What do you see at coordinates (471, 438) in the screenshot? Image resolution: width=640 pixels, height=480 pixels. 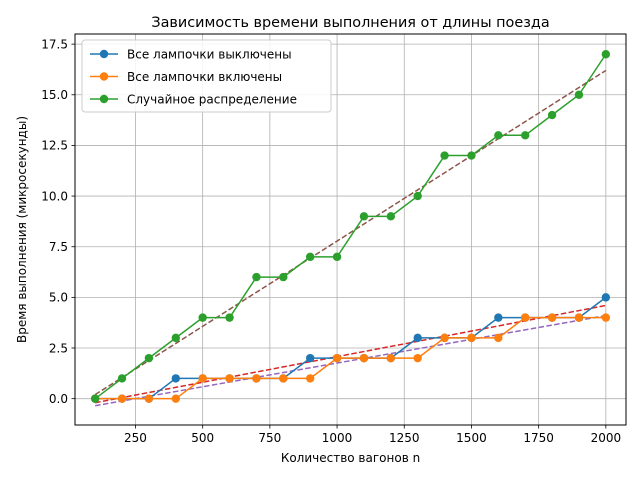 I see `x-tick-label: 1500` at bounding box center [471, 438].